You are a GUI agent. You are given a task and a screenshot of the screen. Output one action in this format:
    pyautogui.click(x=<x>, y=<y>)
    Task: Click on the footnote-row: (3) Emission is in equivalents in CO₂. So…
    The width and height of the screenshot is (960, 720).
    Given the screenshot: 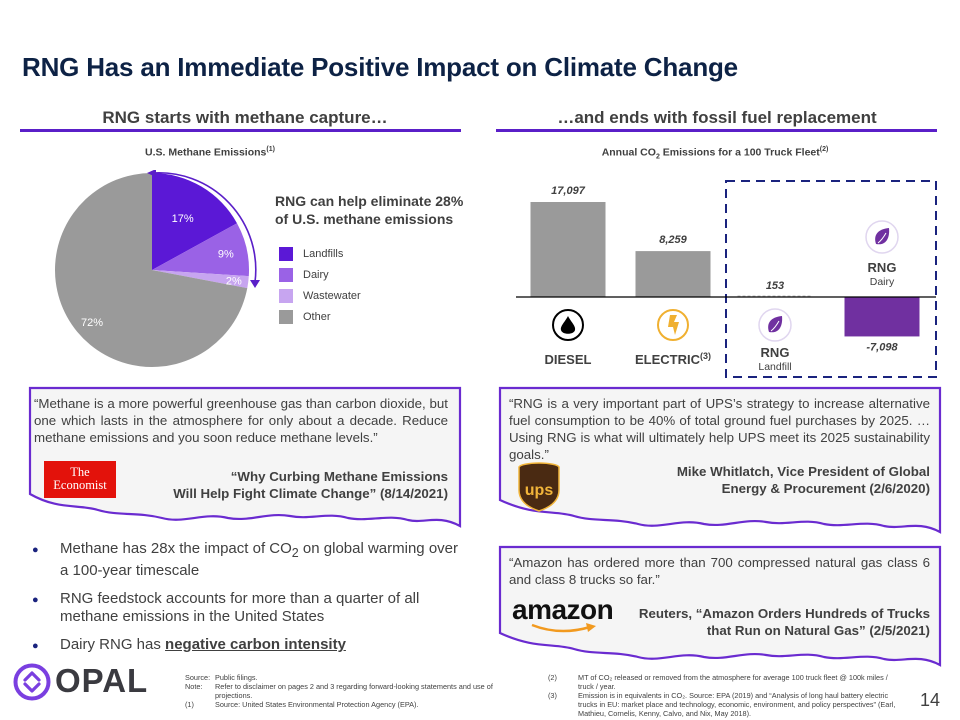 What is the action you would take?
    pyautogui.click(x=723, y=704)
    